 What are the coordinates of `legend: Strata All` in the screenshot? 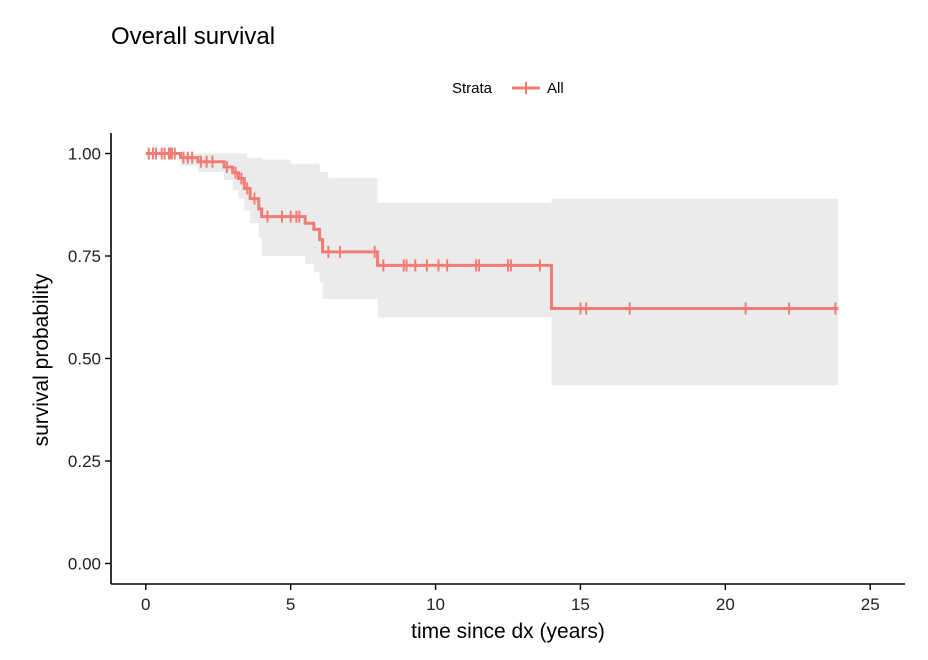 It's located at (508, 88).